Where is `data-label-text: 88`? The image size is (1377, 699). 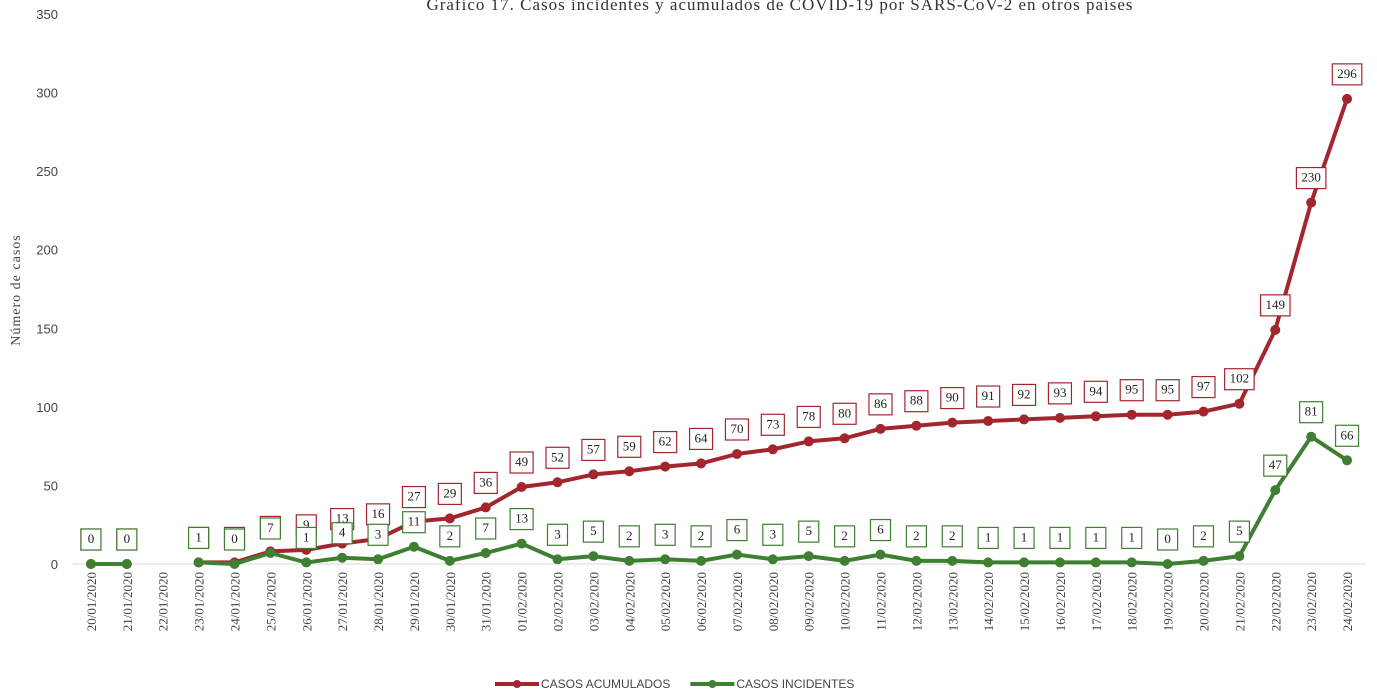 data-label-text: 88 is located at coordinates (916, 400).